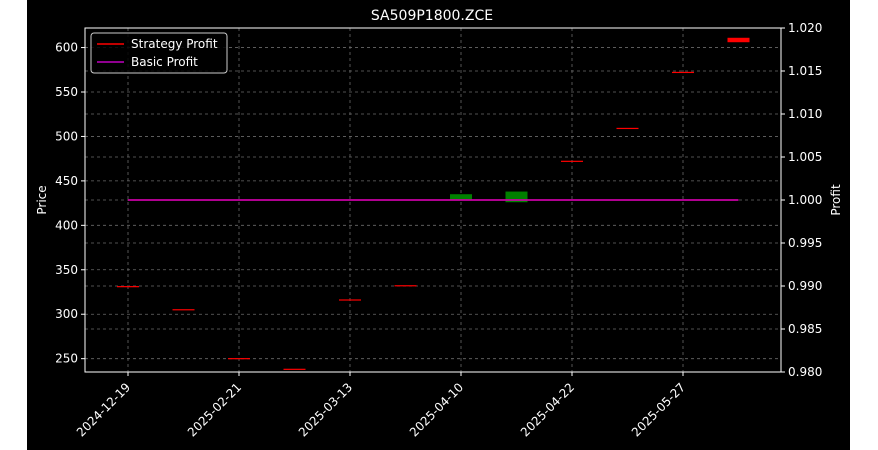 This screenshot has width=878, height=450. Describe the element at coordinates (66, 92) in the screenshot. I see `price-tick-label: 550` at that location.